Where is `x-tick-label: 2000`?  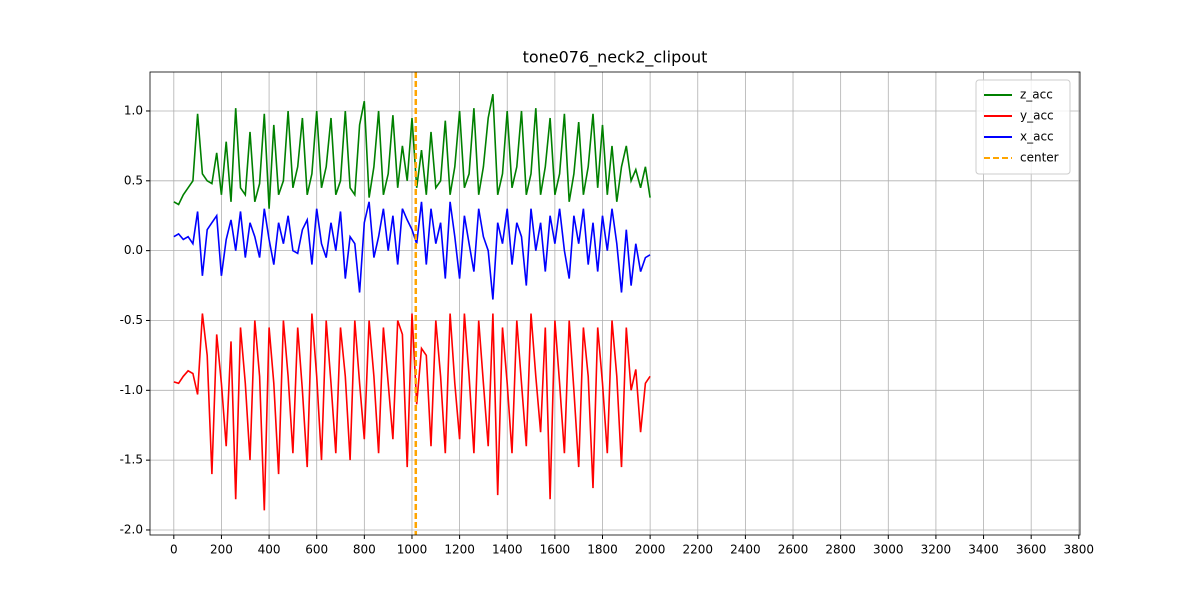 x-tick-label: 2000 is located at coordinates (650, 550).